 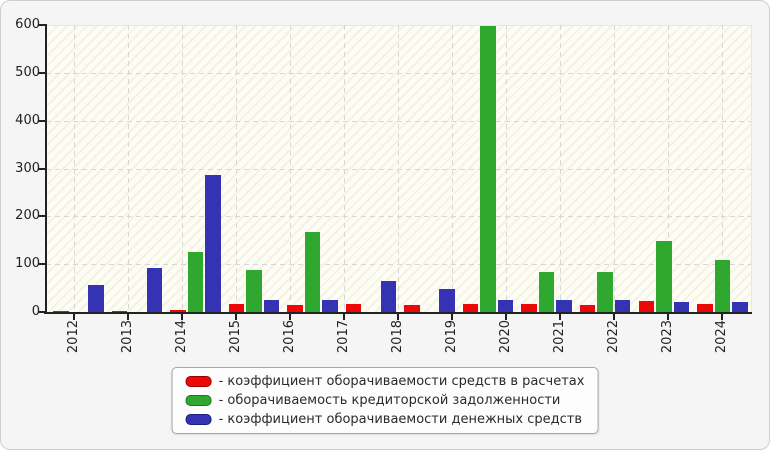 What do you see at coordinates (27, 120) in the screenshot?
I see `y-axis-tick-label: 400` at bounding box center [27, 120].